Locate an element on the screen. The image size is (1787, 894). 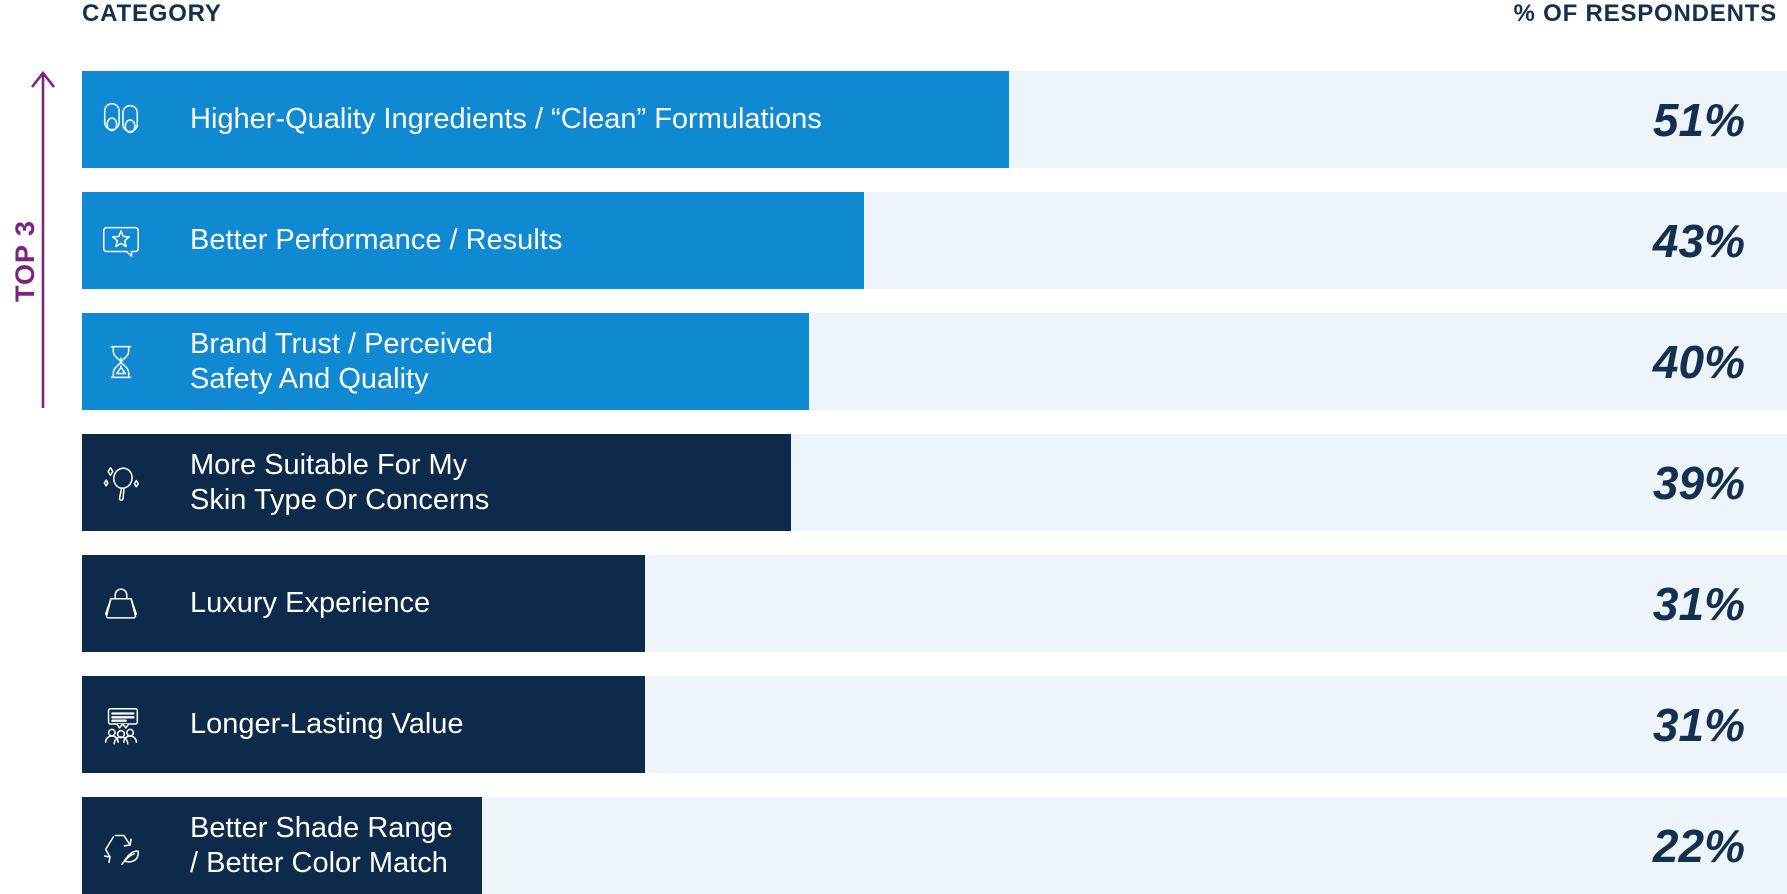
value-label: 22% is located at coordinates (1698, 845).